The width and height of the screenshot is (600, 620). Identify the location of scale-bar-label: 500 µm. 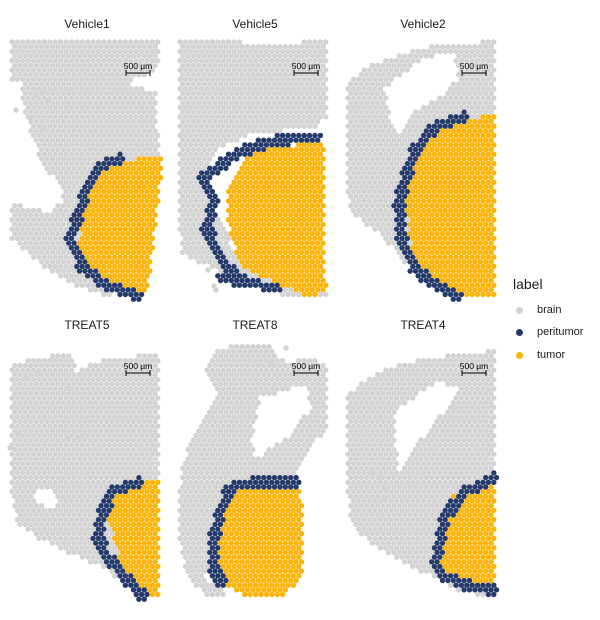
(474, 66).